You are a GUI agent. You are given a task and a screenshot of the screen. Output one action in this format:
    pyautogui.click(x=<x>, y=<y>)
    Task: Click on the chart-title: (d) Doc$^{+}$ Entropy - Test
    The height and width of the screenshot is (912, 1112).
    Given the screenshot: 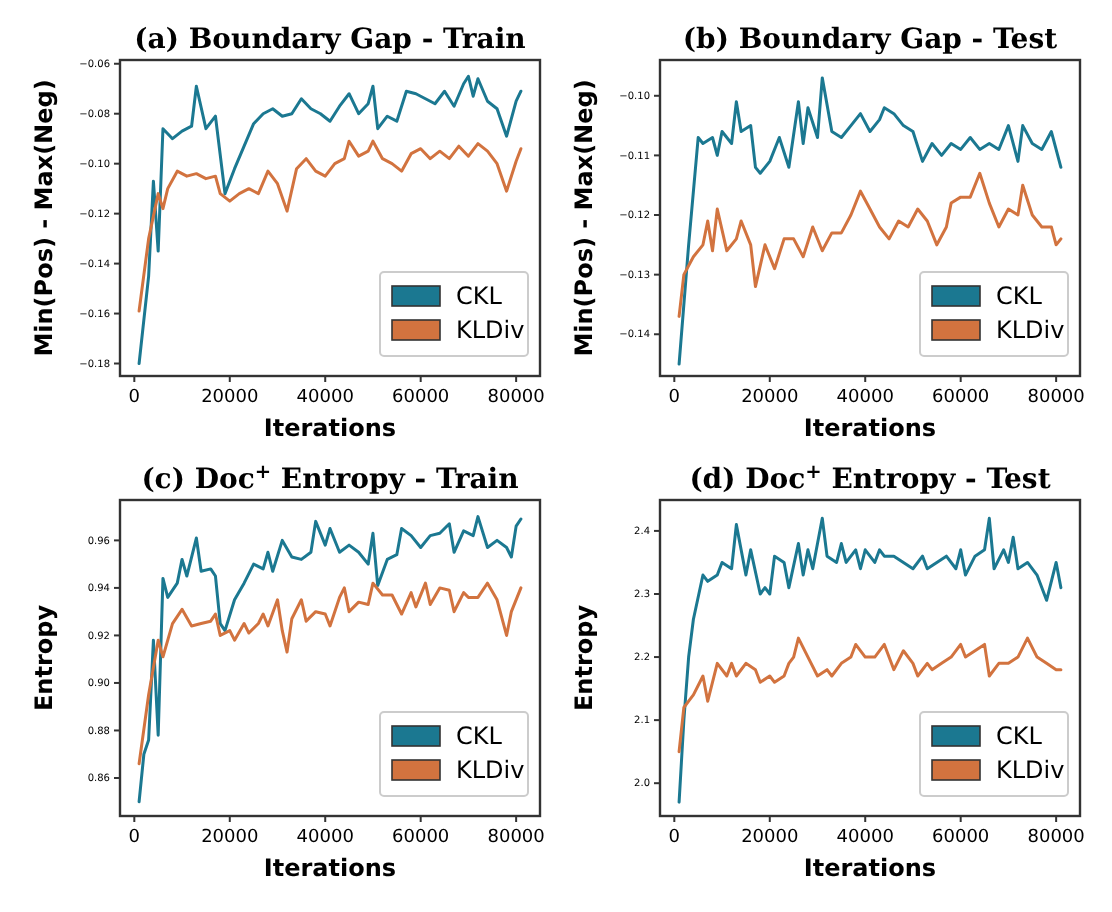 What is the action you would take?
    pyautogui.click(x=870, y=478)
    